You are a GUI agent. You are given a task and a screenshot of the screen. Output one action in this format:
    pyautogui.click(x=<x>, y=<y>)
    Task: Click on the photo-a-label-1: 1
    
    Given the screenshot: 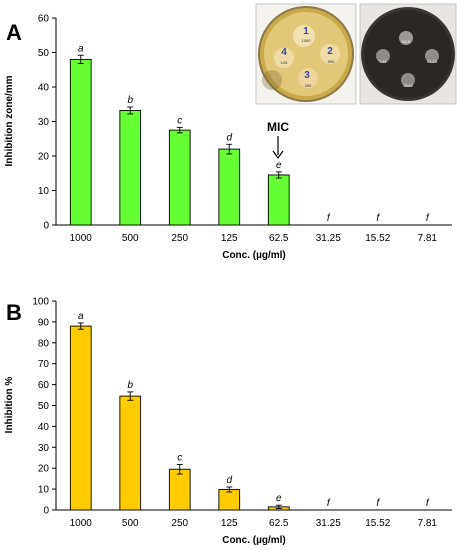 What is the action you would take?
    pyautogui.click(x=306, y=31)
    